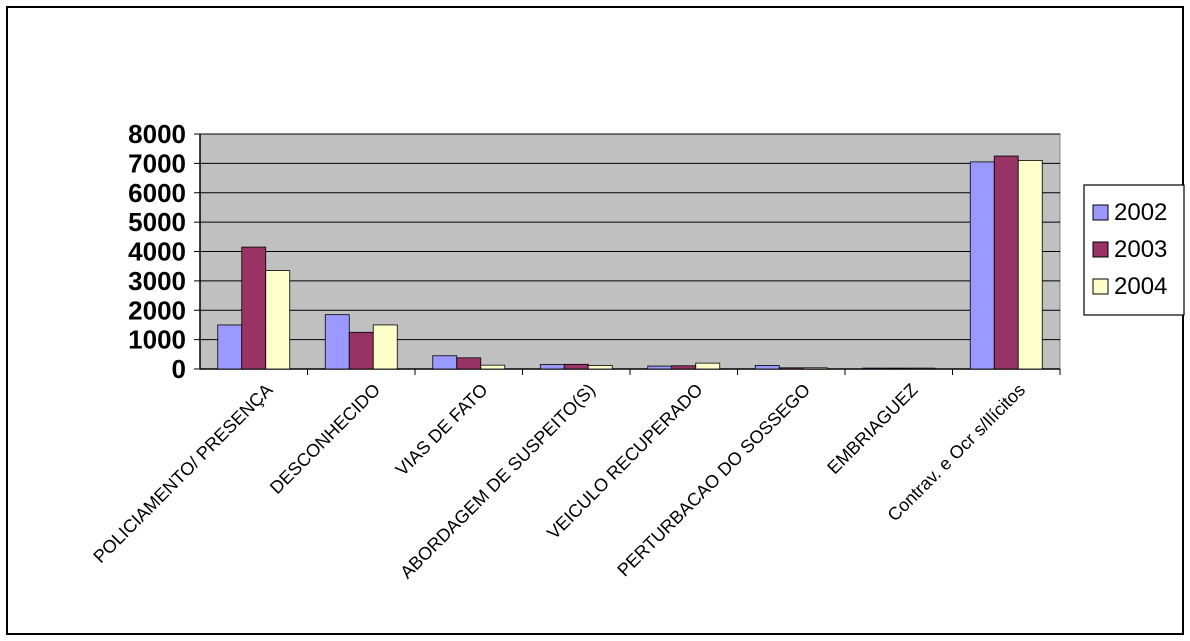  Describe the element at coordinates (442, 430) in the screenshot. I see `x-category-label: VIAS DE FATO` at that location.